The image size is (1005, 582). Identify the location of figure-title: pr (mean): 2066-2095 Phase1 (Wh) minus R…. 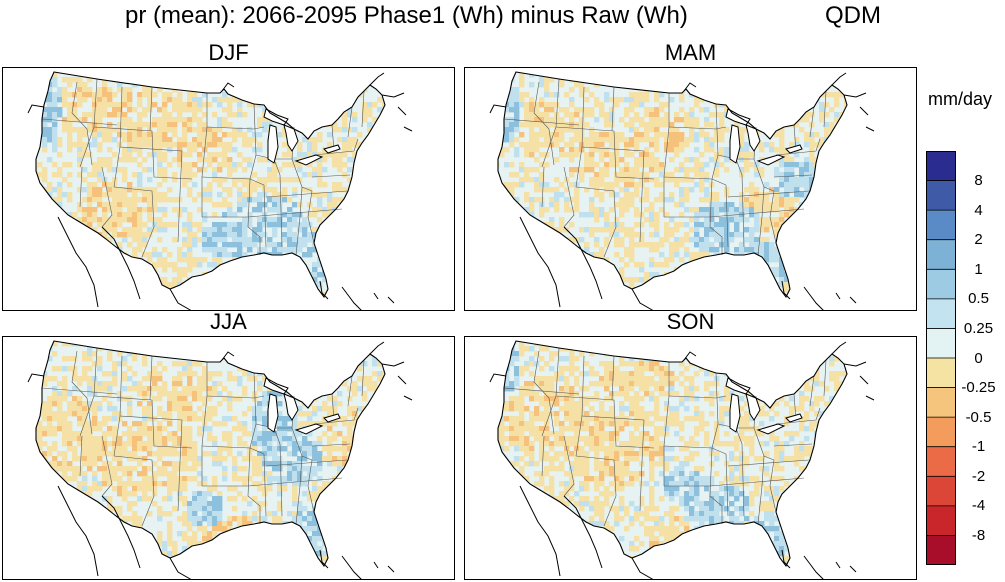
(406, 15).